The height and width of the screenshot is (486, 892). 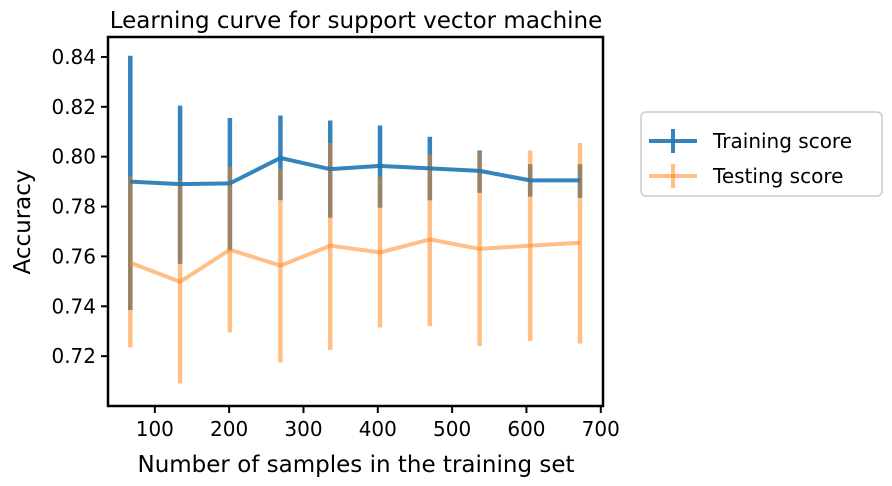 I want to click on series-lines, so click(x=355, y=219).